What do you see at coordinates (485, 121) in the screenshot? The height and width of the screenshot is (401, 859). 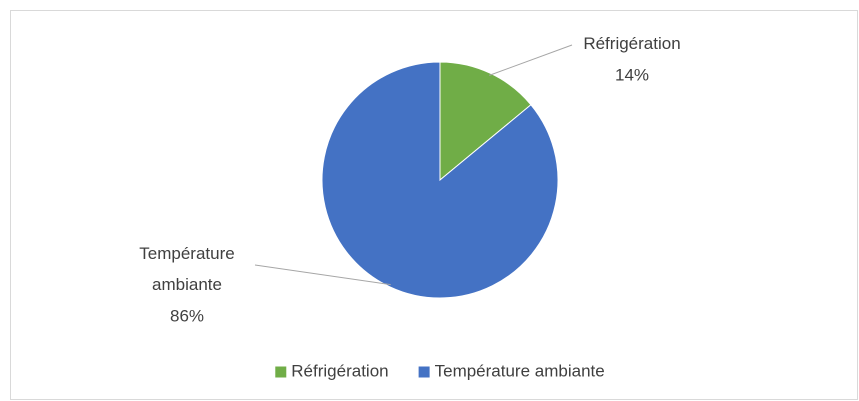 I see `pie-slice` at bounding box center [485, 121].